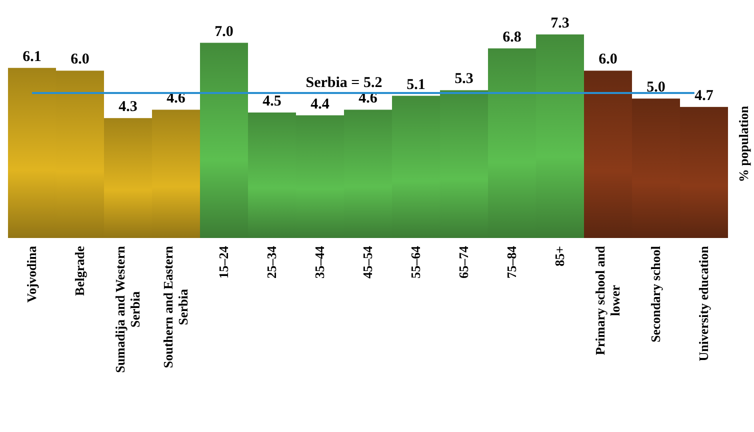  I want to click on y-axis-title: % population, so click(743, 143).